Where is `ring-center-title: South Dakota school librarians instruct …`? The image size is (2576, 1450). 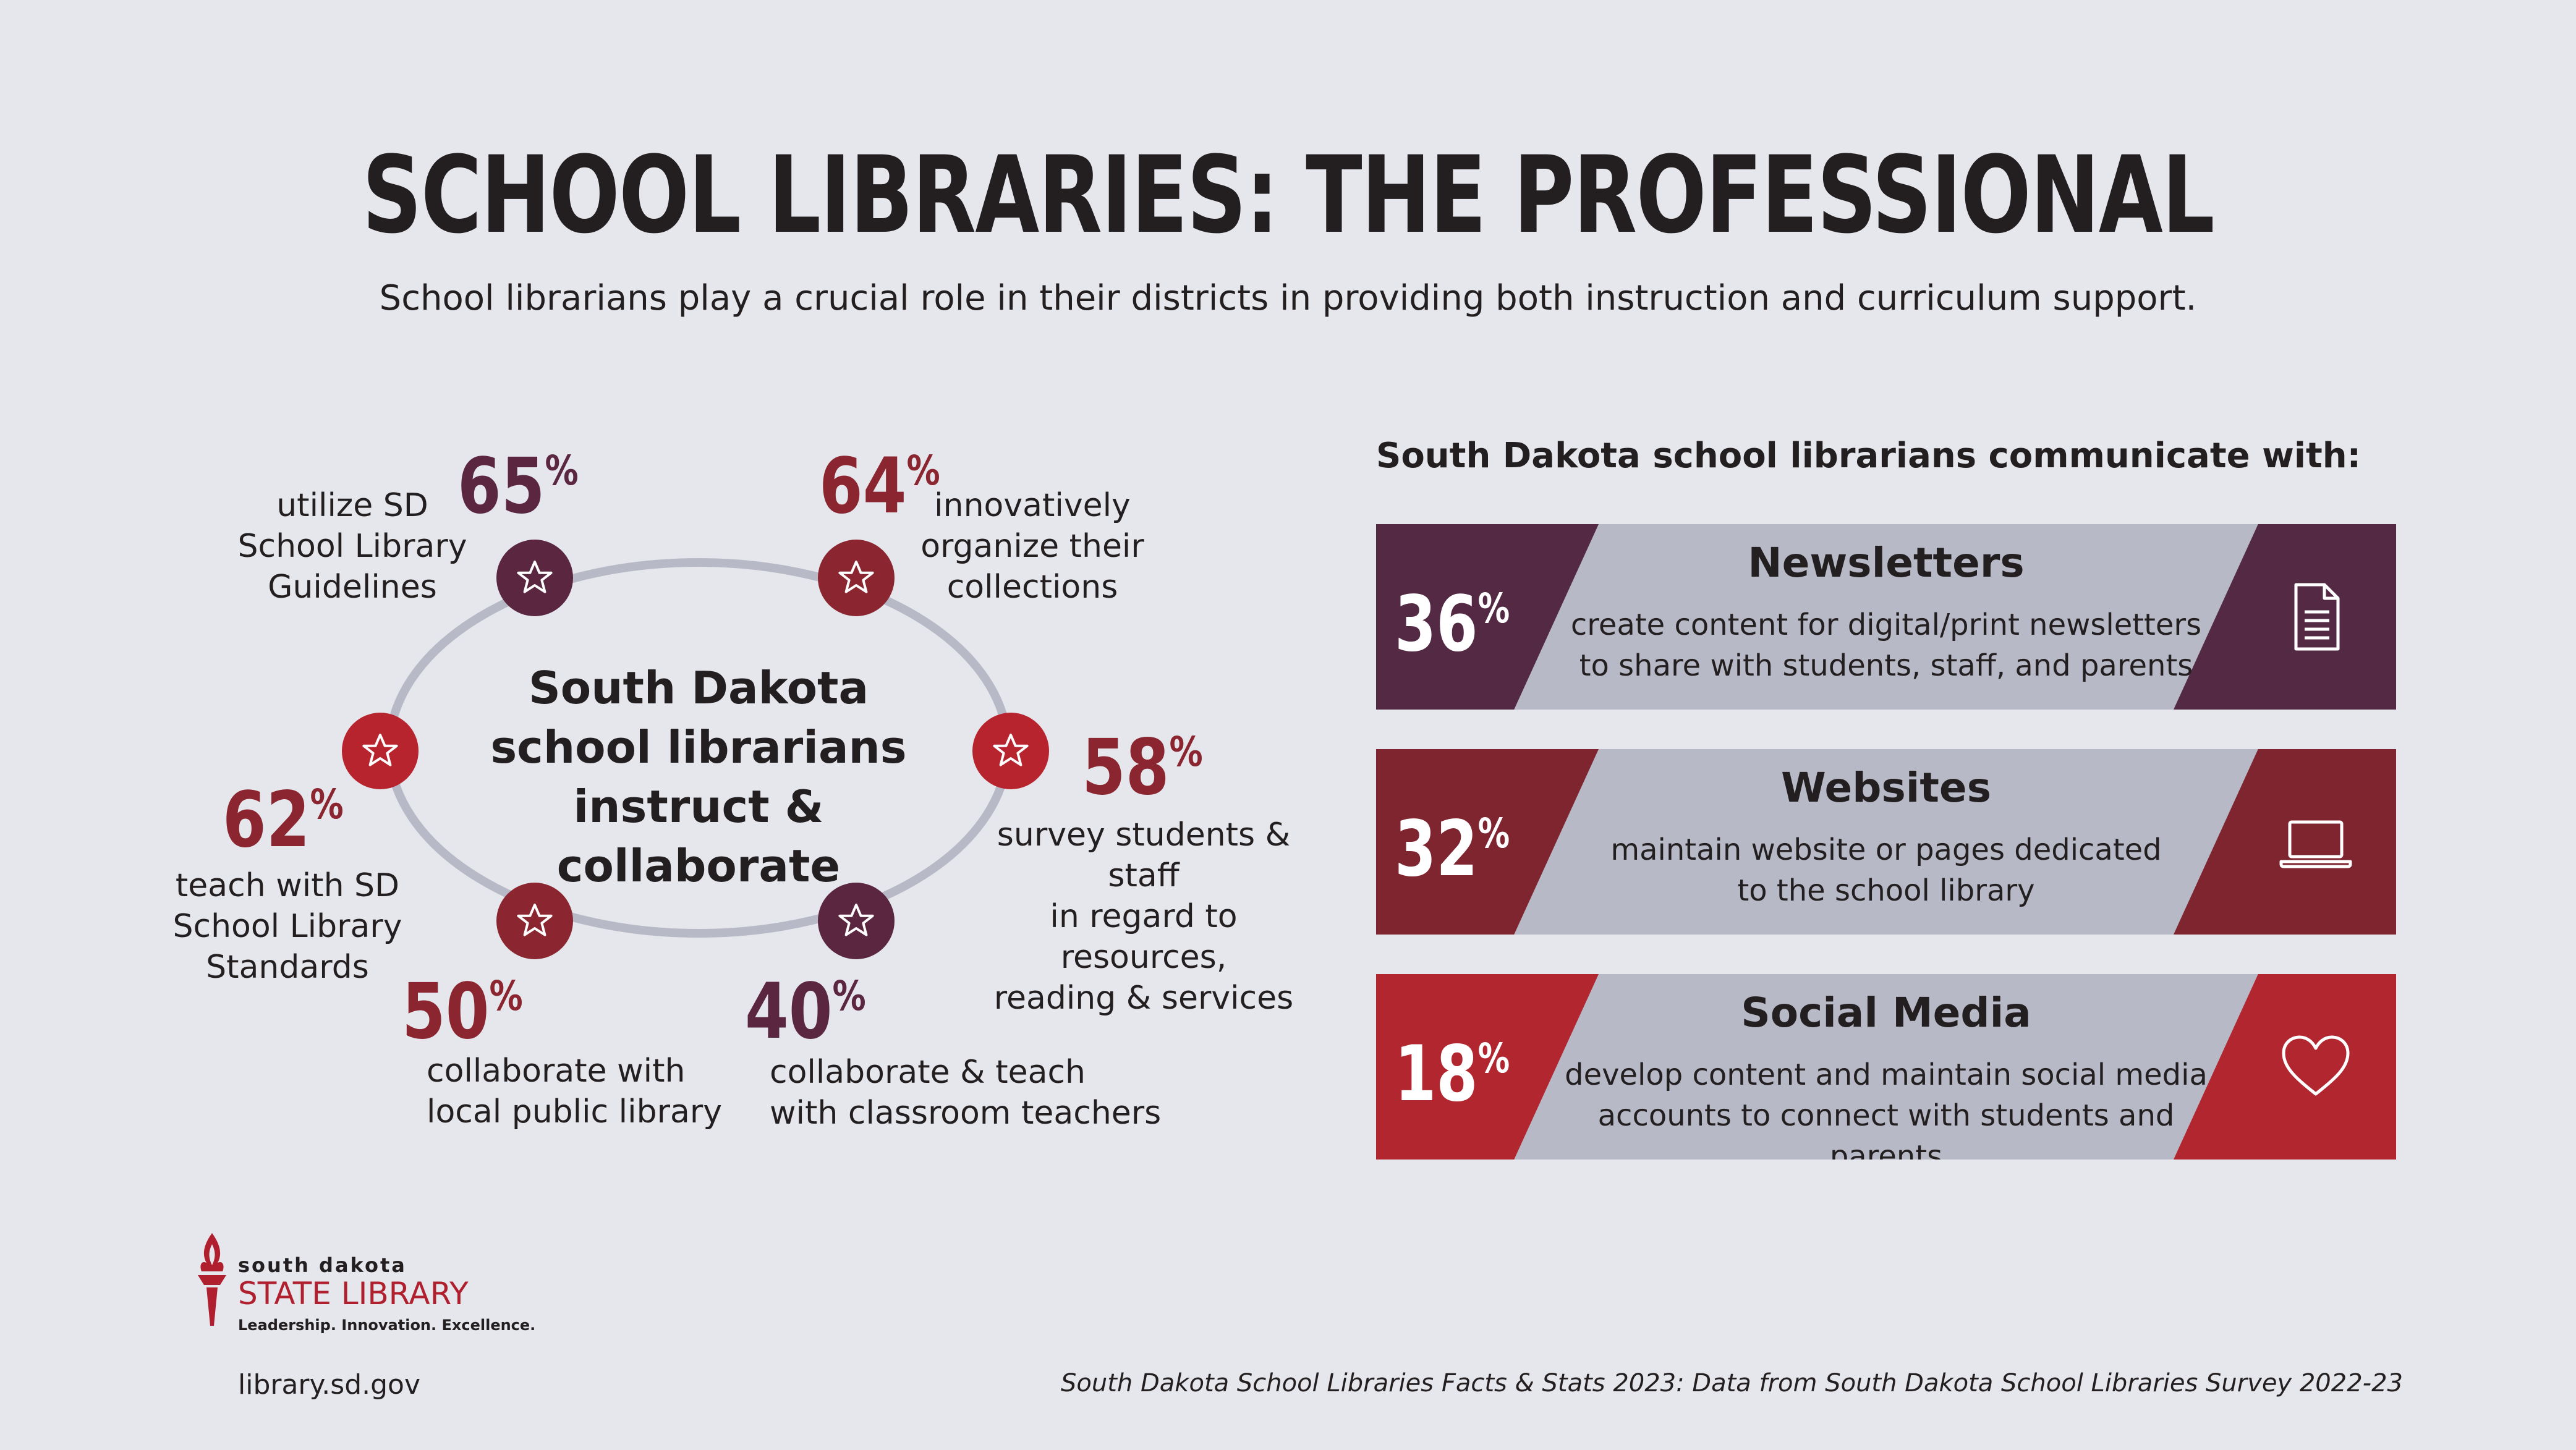
ring-center-title: South Dakota school librarians instruct … is located at coordinates (698, 777).